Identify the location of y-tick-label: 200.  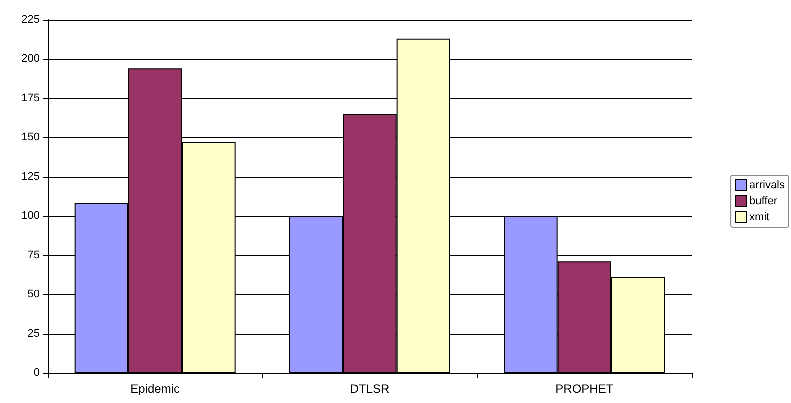
(31, 59).